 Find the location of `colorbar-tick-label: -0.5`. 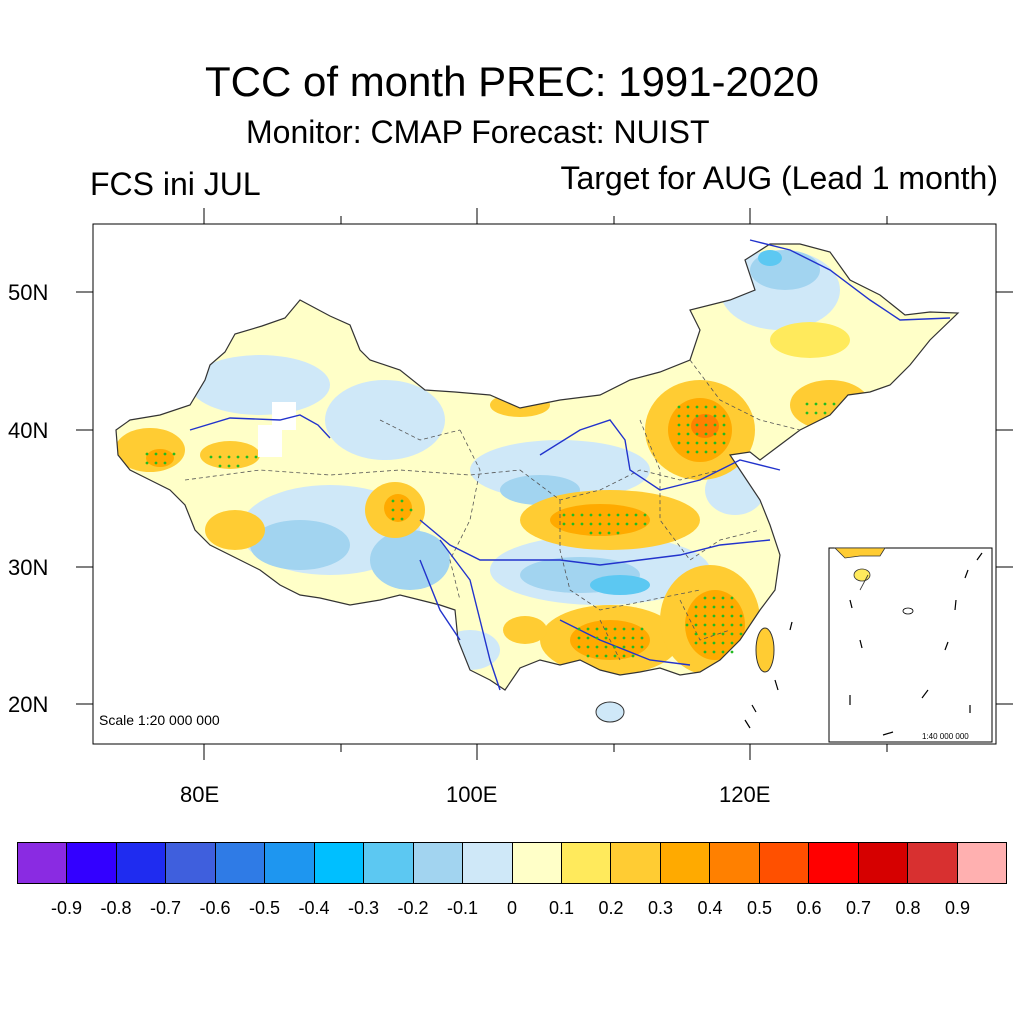

colorbar-tick-label: -0.5 is located at coordinates (264, 908).